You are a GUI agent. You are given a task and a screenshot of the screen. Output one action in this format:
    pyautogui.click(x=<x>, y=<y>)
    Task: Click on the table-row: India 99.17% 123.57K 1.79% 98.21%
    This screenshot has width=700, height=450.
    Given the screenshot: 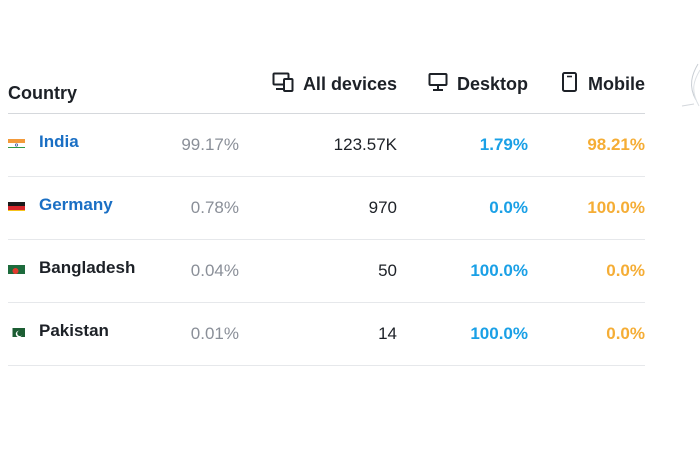 What is the action you would take?
    pyautogui.click(x=326, y=145)
    